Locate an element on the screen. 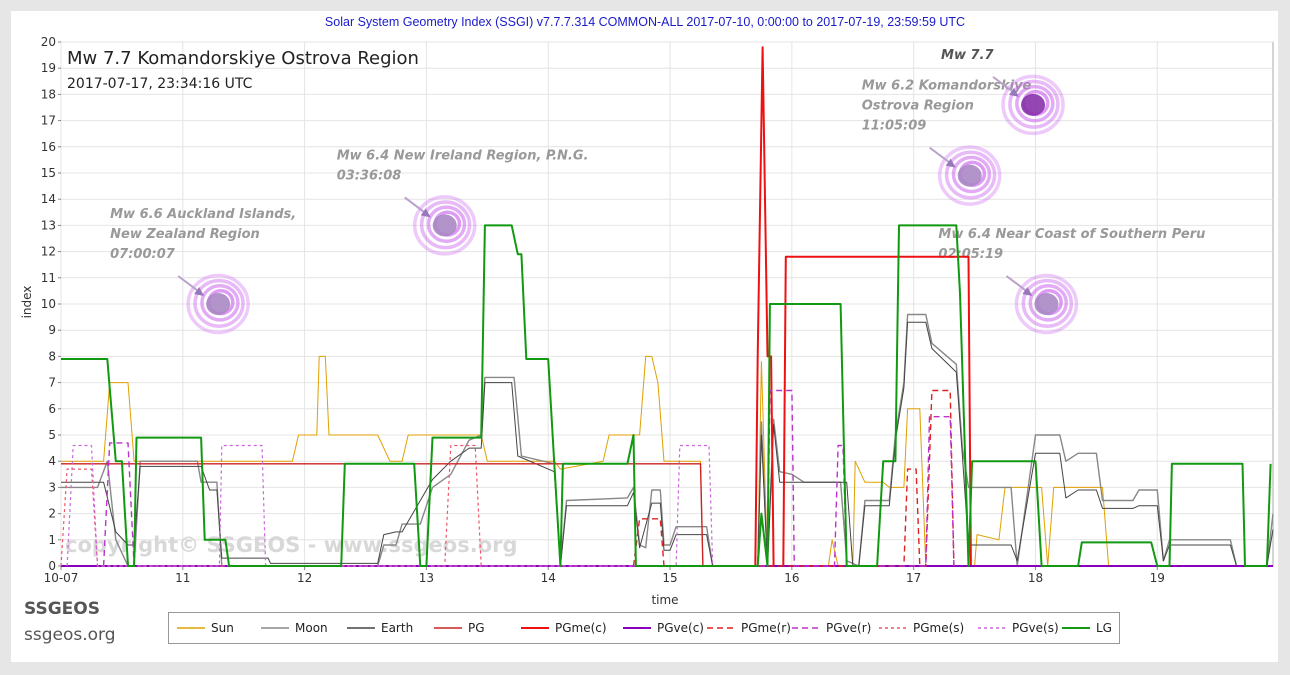  y-tick-label: 3 is located at coordinates (52, 487).